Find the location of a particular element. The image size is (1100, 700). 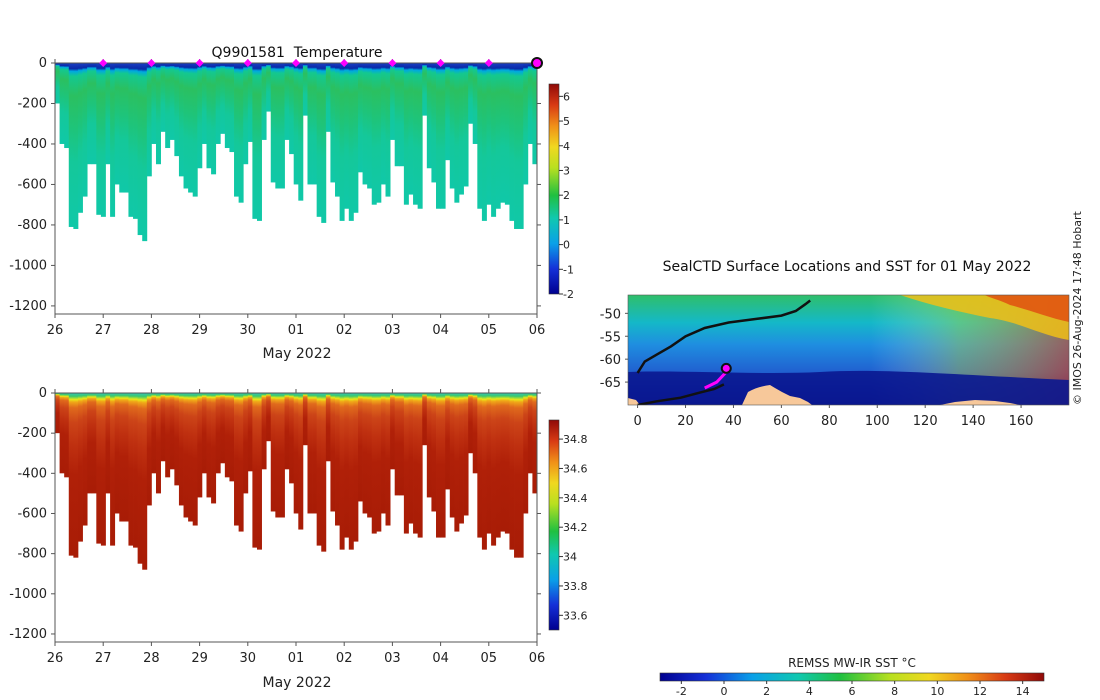

salinity-section-data is located at coordinates (296, 481).